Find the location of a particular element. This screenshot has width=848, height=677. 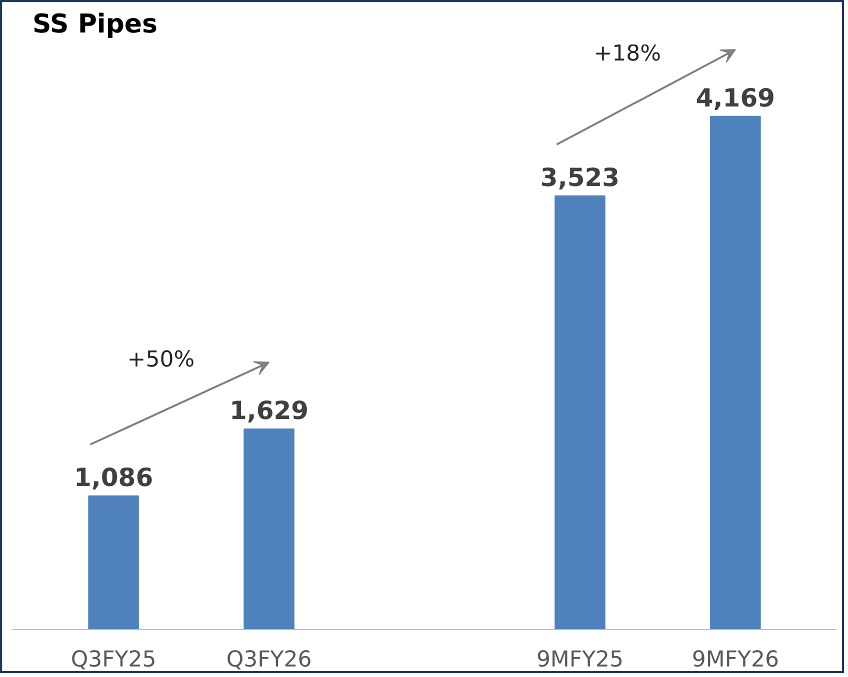

data-label: 4,169 is located at coordinates (735, 97).